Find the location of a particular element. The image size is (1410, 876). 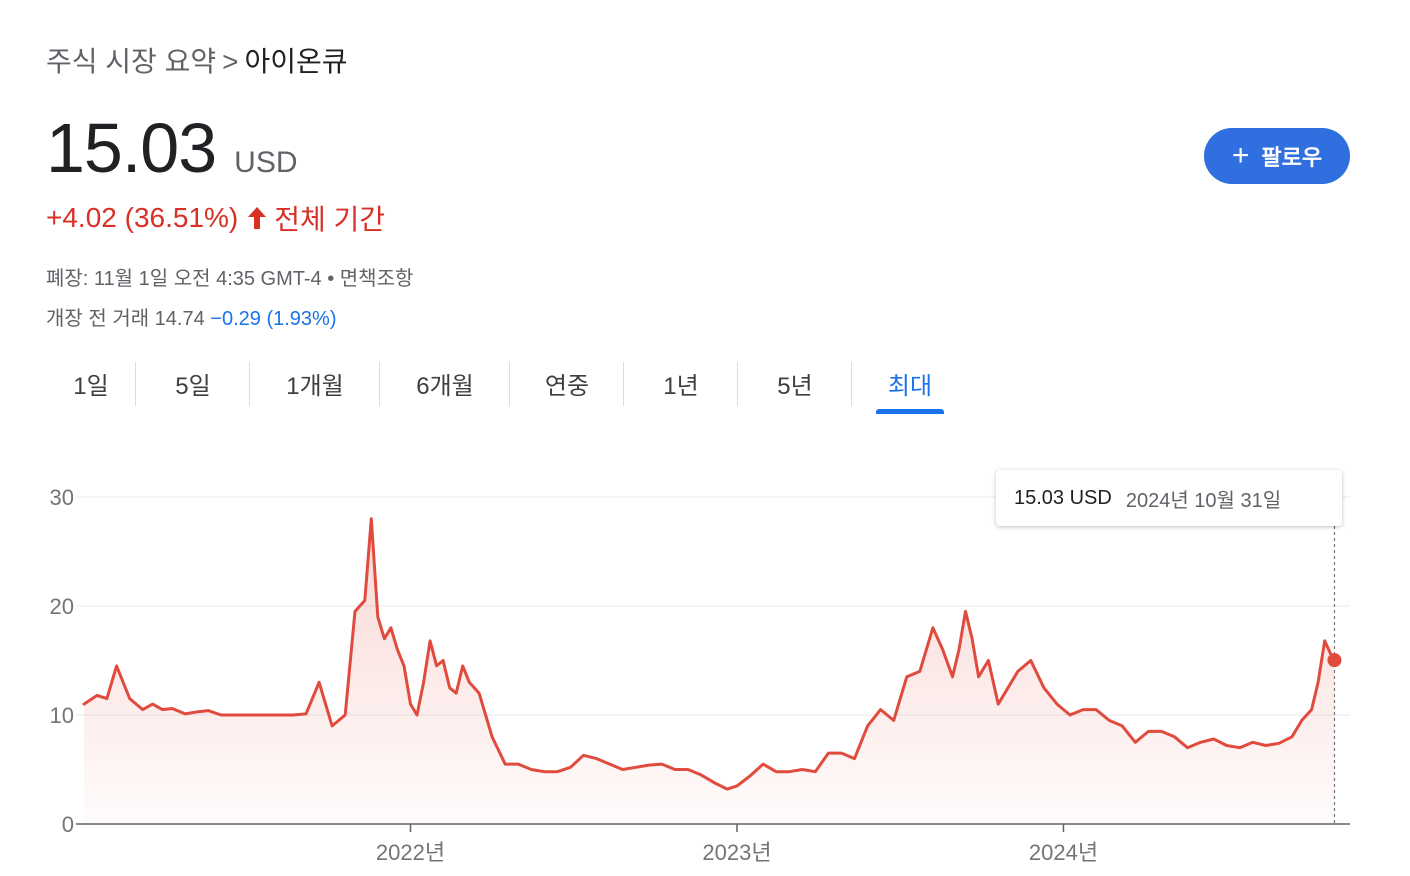

tab-1y: 1년 is located at coordinates (681, 386).